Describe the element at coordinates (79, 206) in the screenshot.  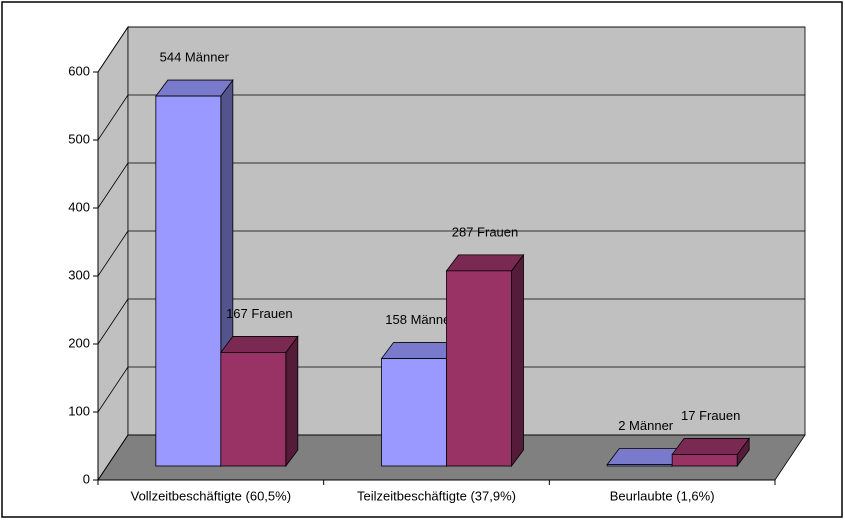
I see `y-tick-label: 400` at that location.